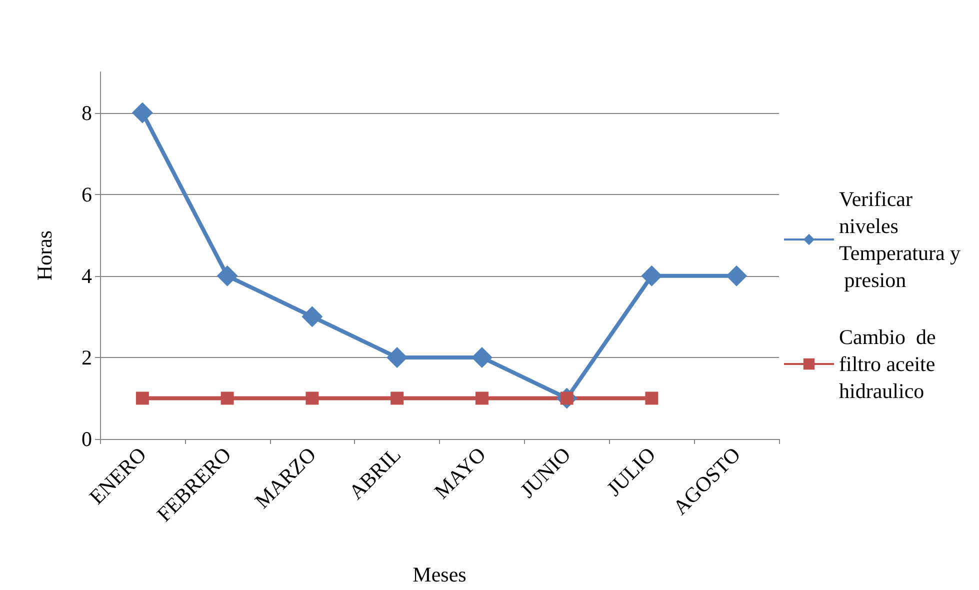 The width and height of the screenshot is (979, 590). I want to click on y-tick-label: 2, so click(87, 357).